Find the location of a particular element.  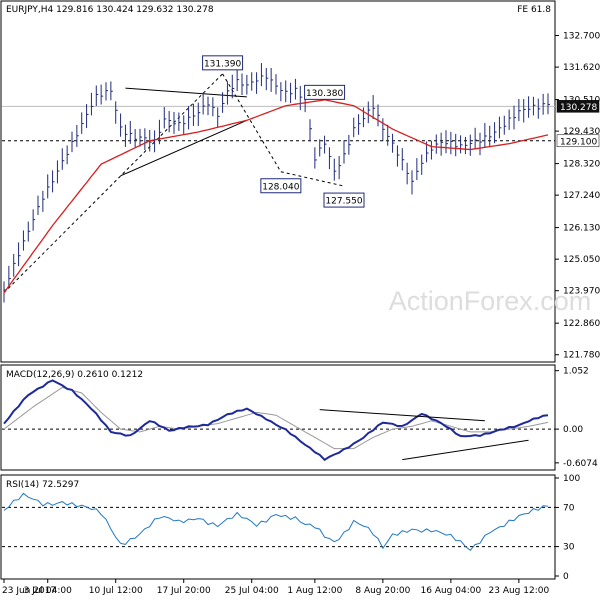

macd-signal-line is located at coordinates (276, 418).